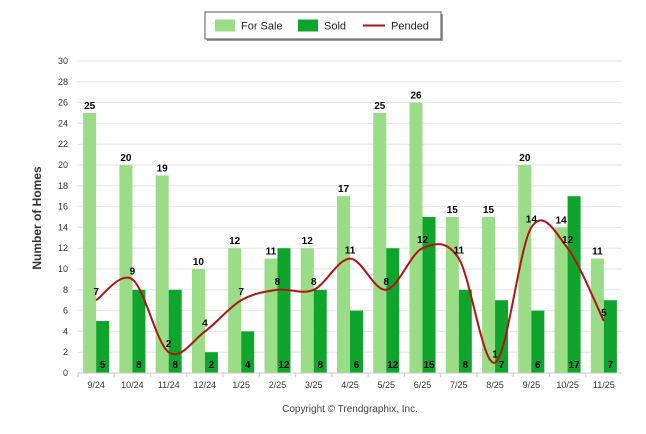 This screenshot has width=646, height=434. I want to click on legend-box, so click(323, 25).